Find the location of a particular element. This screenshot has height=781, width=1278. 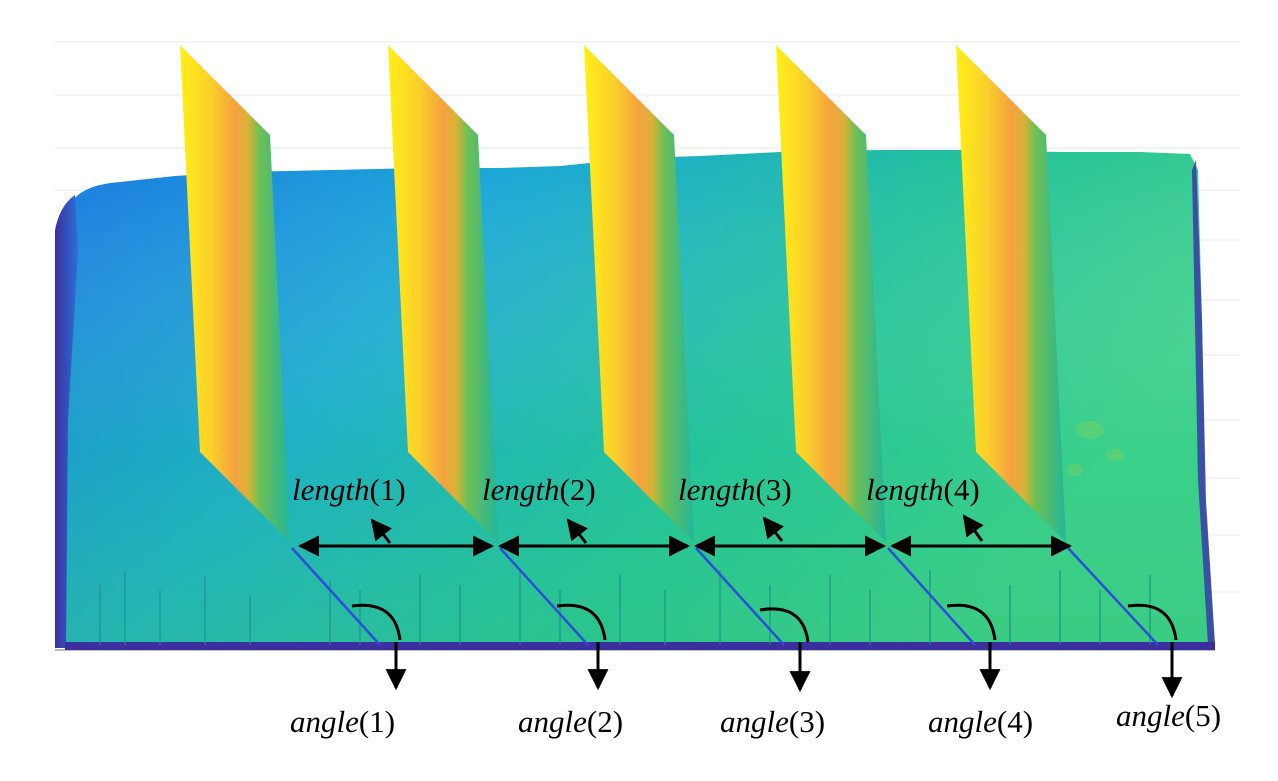

angle-label-4: angle(4) is located at coordinates (981, 721).